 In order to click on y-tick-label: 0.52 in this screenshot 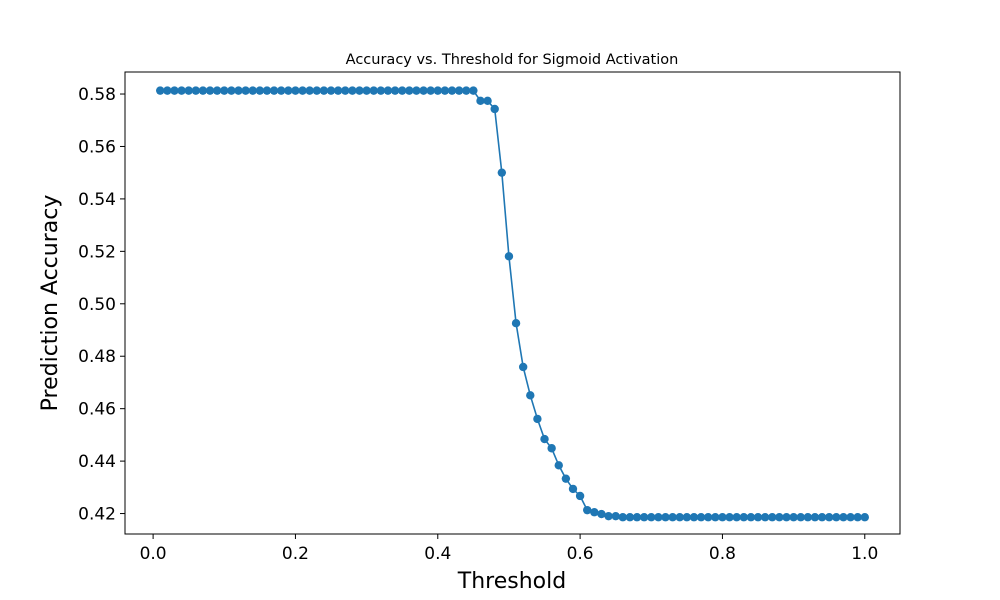, I will do `click(97, 252)`.